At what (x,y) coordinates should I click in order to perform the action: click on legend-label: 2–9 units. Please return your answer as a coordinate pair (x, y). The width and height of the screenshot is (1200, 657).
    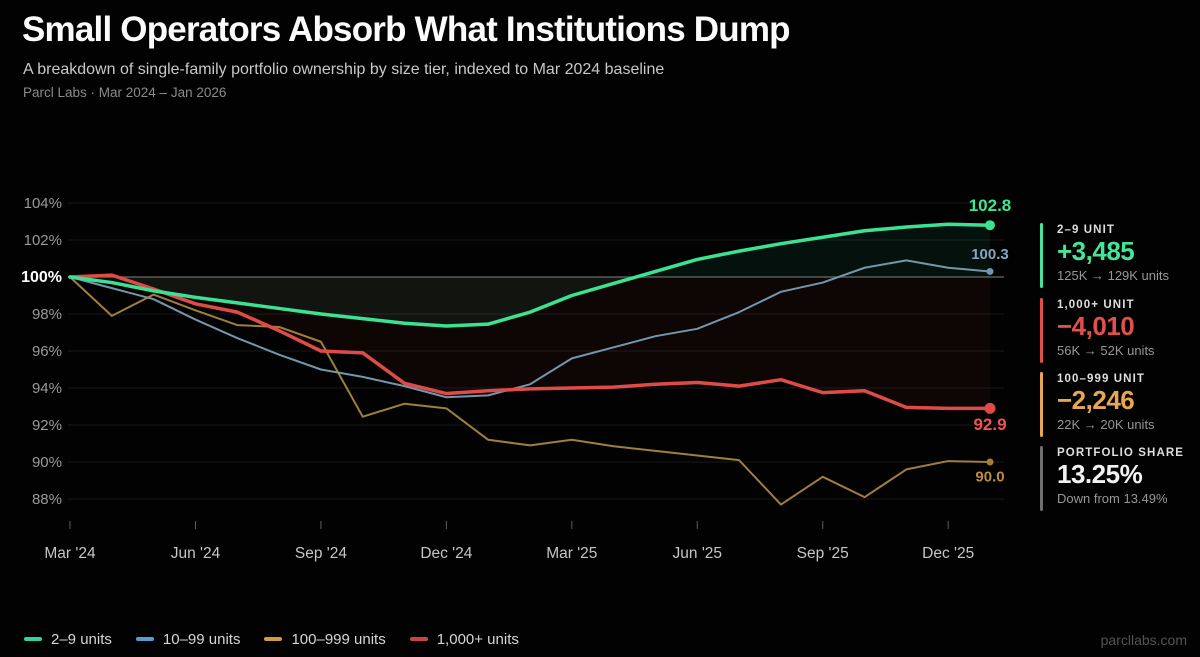
    Looking at the image, I should click on (81, 639).